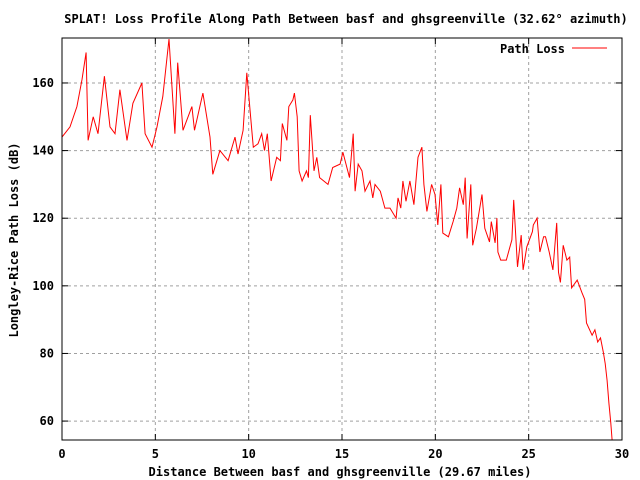  Describe the element at coordinates (61, 454) in the screenshot. I see `x-tick-label: 0` at that location.